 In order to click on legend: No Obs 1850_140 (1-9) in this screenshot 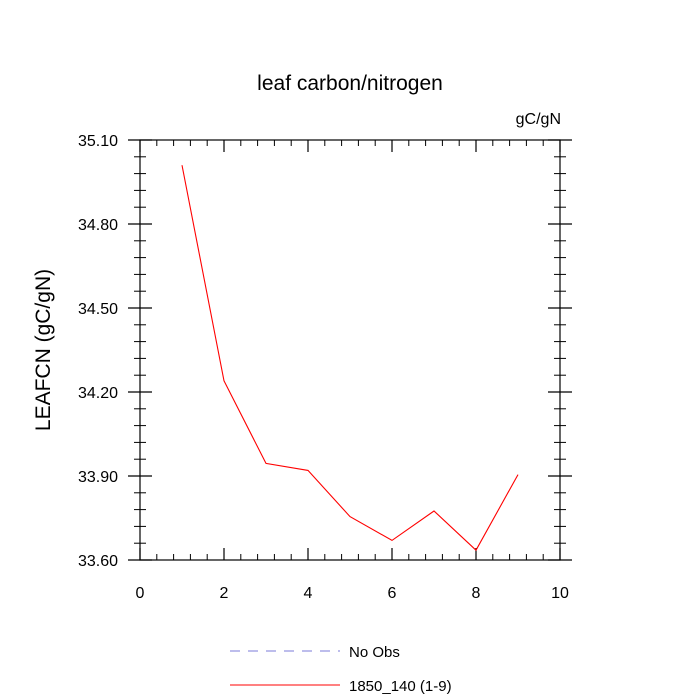, I will do `click(341, 669)`.